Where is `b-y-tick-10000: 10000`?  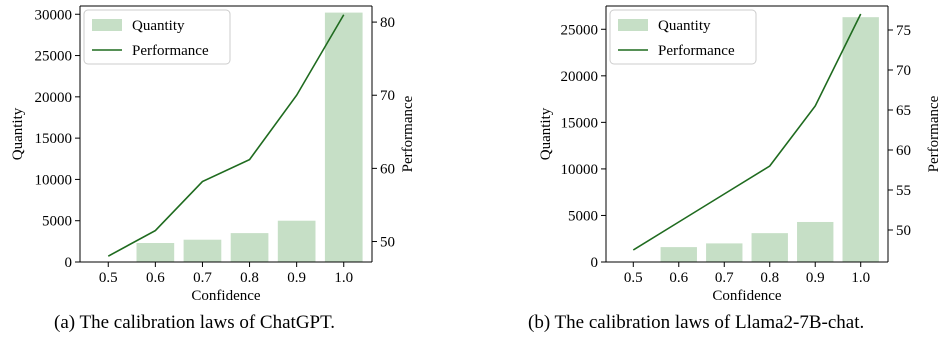 b-y-tick-10000: 10000 is located at coordinates (580, 170).